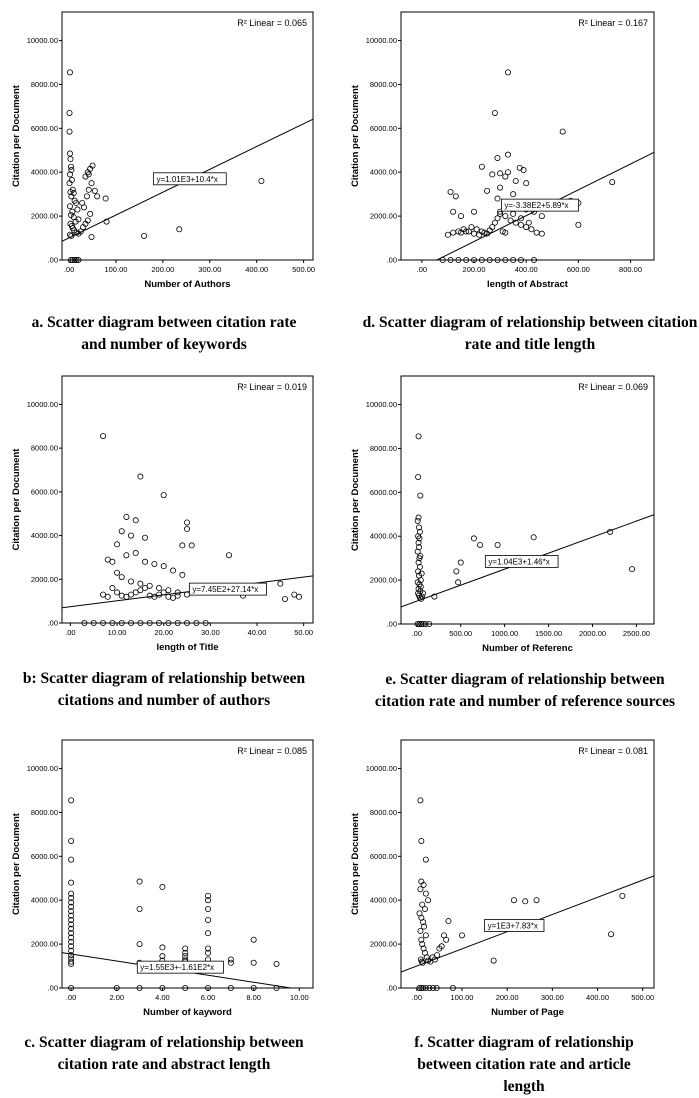 The width and height of the screenshot is (699, 1098). What do you see at coordinates (164, 700) in the screenshot?
I see `caption-b-line2: citations and number of authors` at bounding box center [164, 700].